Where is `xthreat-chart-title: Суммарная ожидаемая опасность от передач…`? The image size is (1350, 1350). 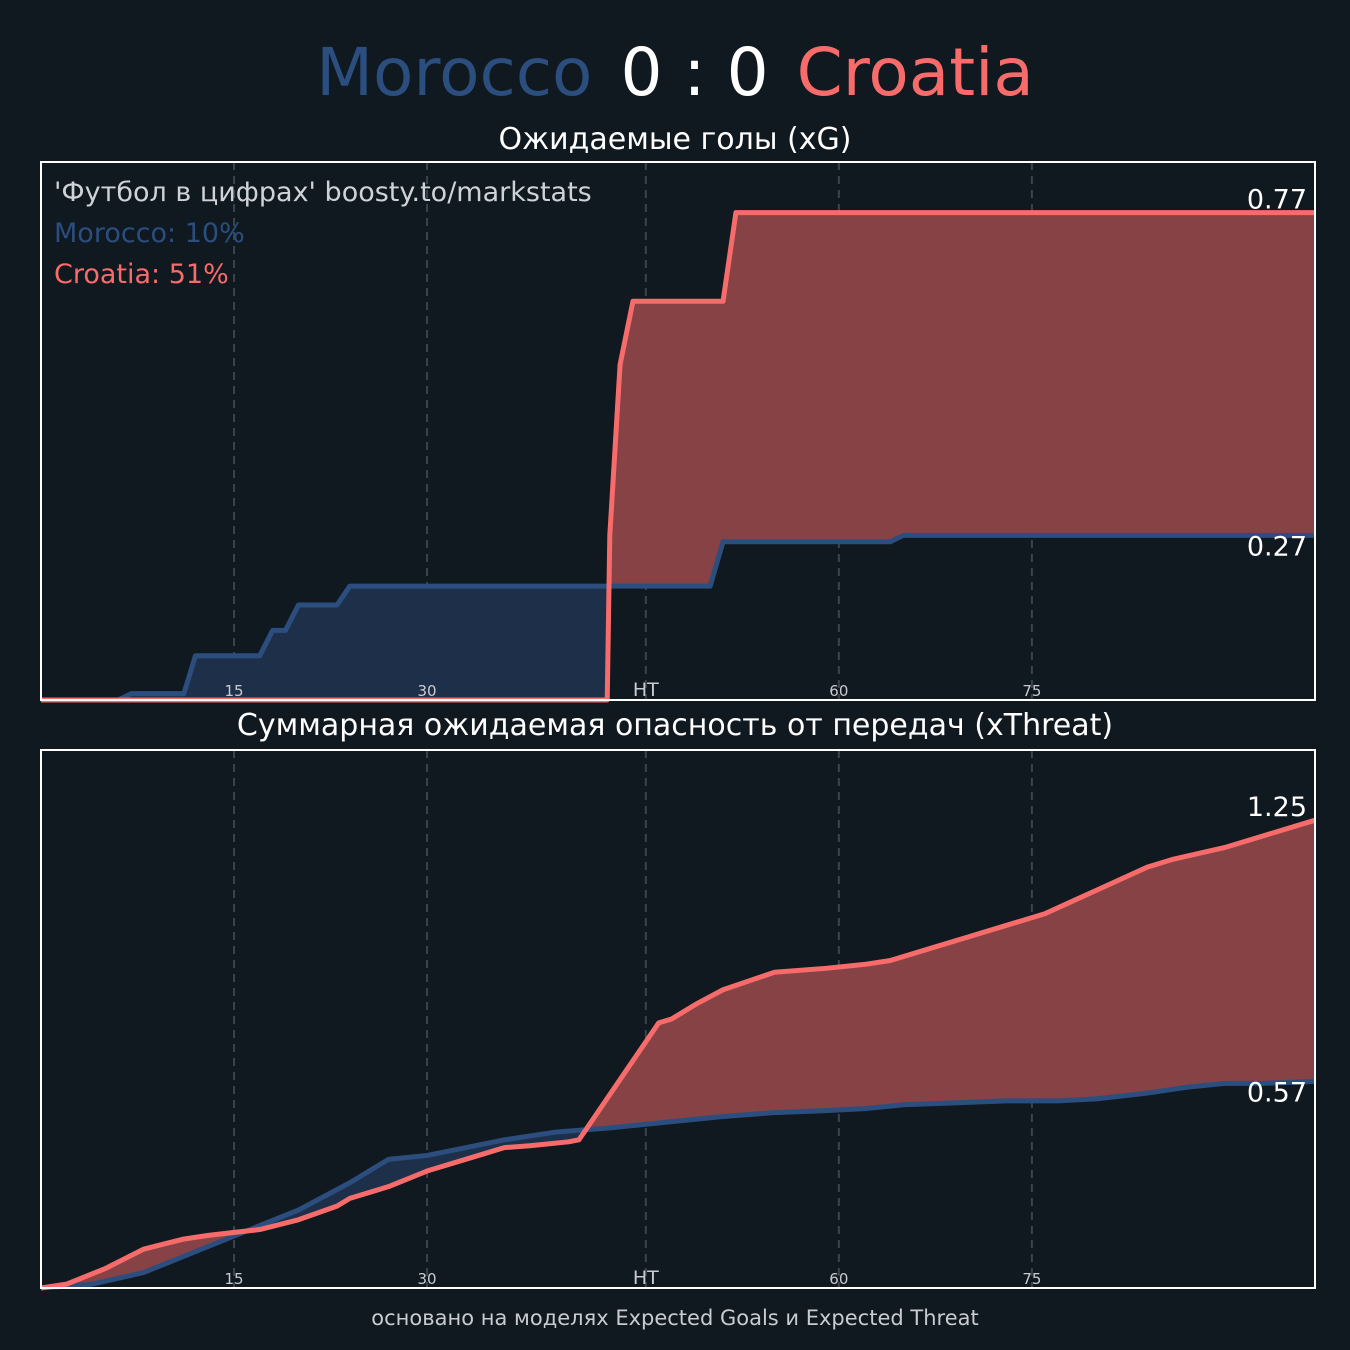
xthreat-chart-title: Суммарная ожидаемая опасность от передач… is located at coordinates (675, 725).